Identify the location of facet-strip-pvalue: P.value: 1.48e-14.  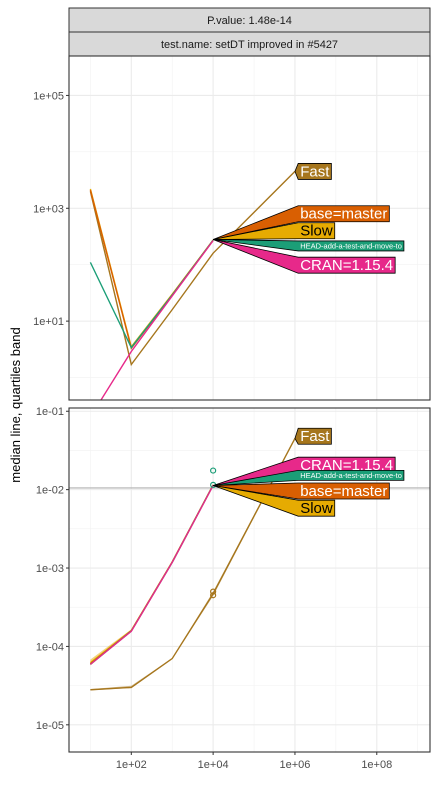
(249, 20).